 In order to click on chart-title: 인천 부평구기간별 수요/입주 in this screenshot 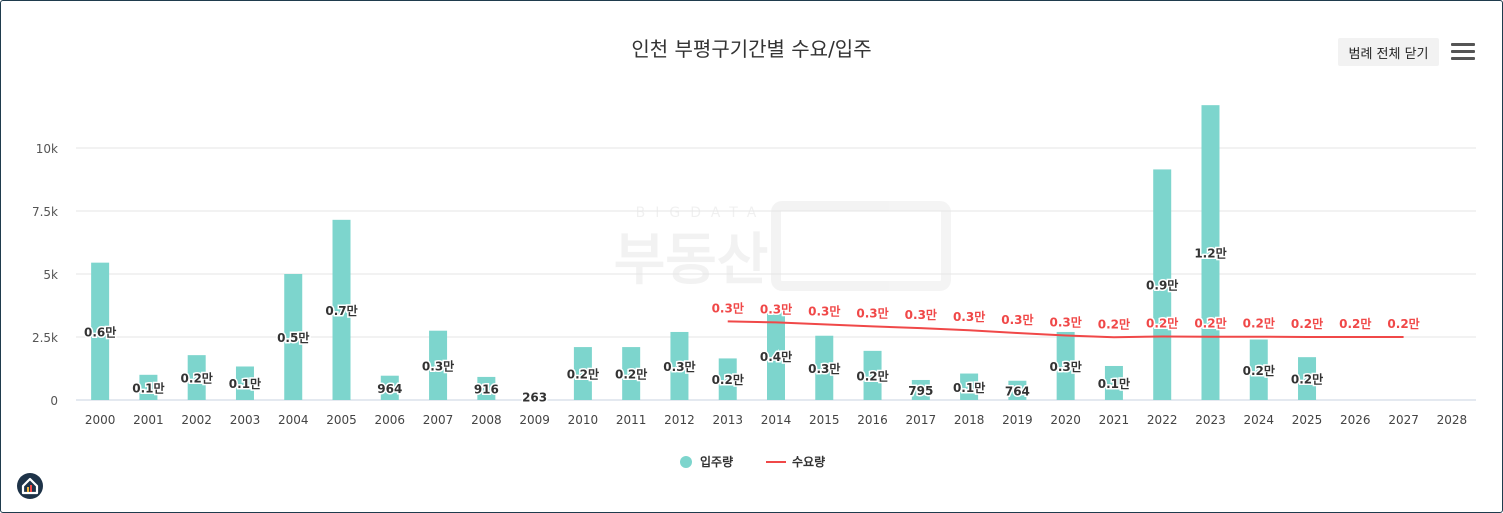, I will do `click(751, 49)`.